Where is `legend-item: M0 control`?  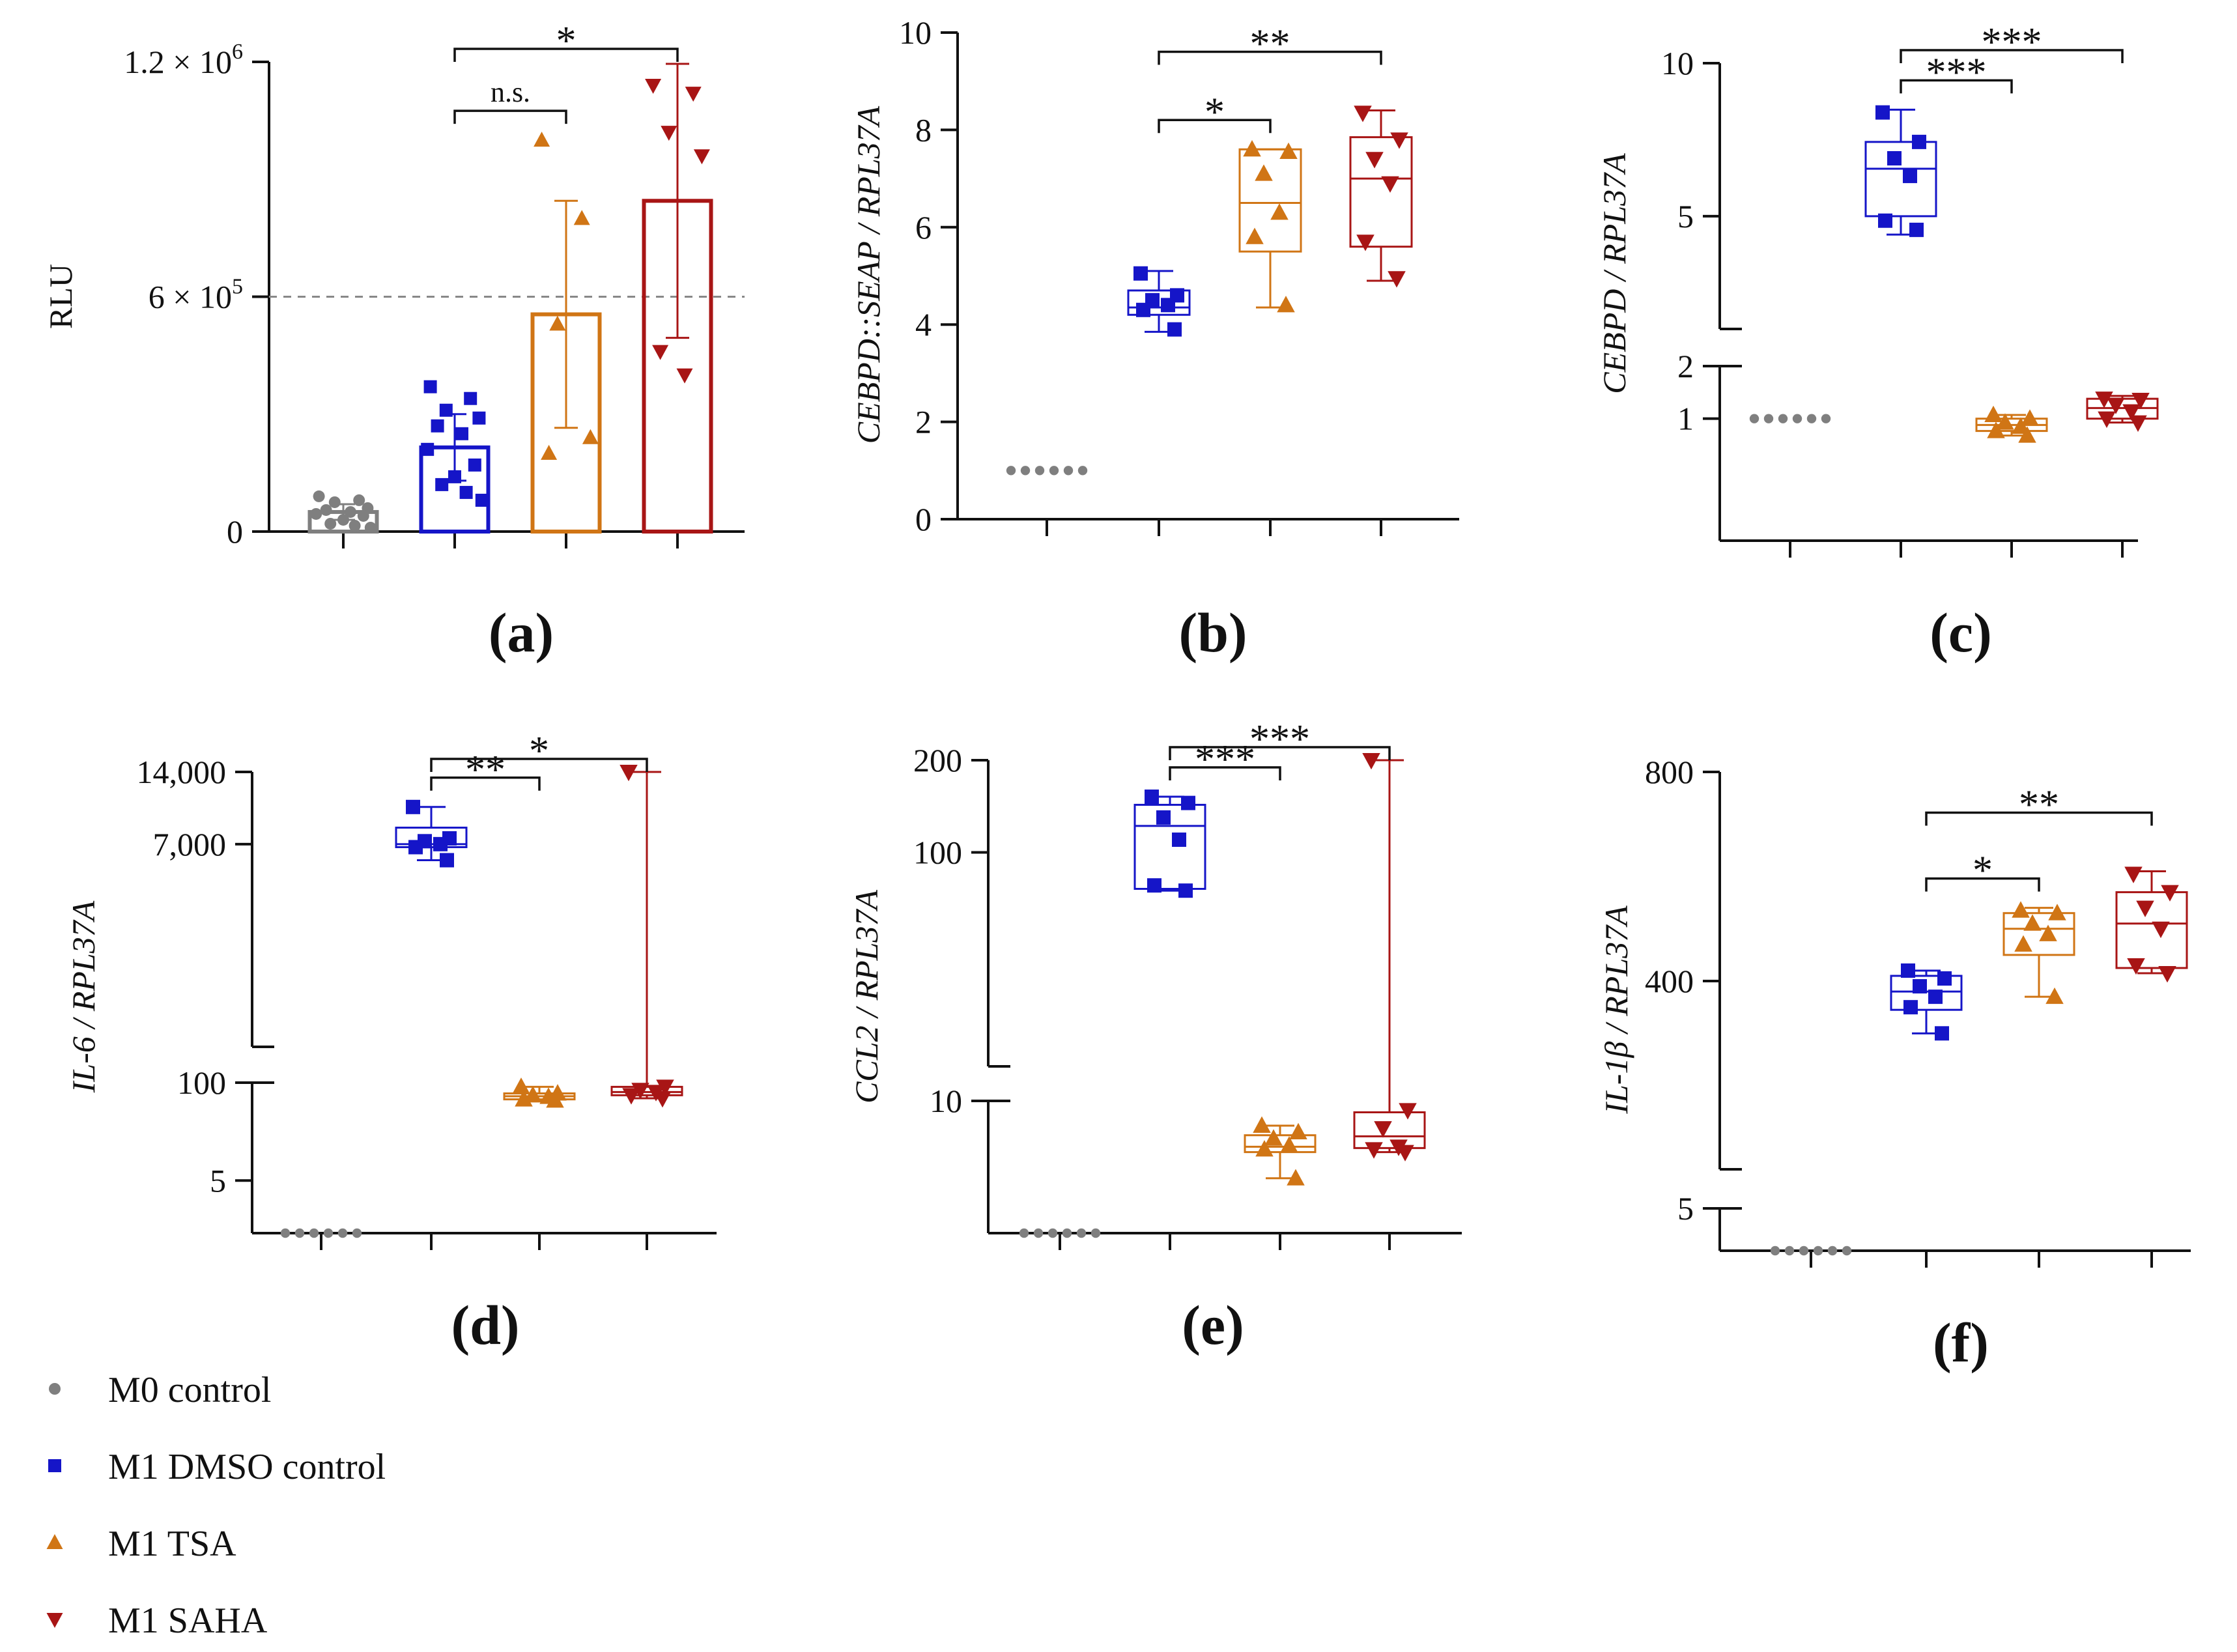
legend-item: M0 control is located at coordinates (160, 1390).